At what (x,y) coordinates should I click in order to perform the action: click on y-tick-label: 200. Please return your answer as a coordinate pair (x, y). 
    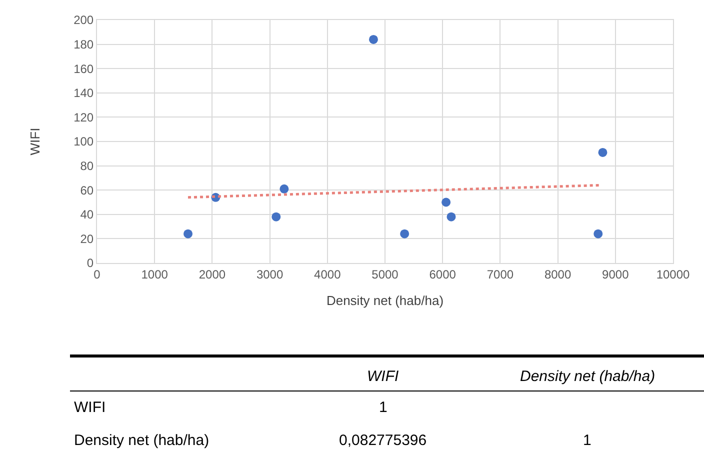
    Looking at the image, I should click on (84, 20).